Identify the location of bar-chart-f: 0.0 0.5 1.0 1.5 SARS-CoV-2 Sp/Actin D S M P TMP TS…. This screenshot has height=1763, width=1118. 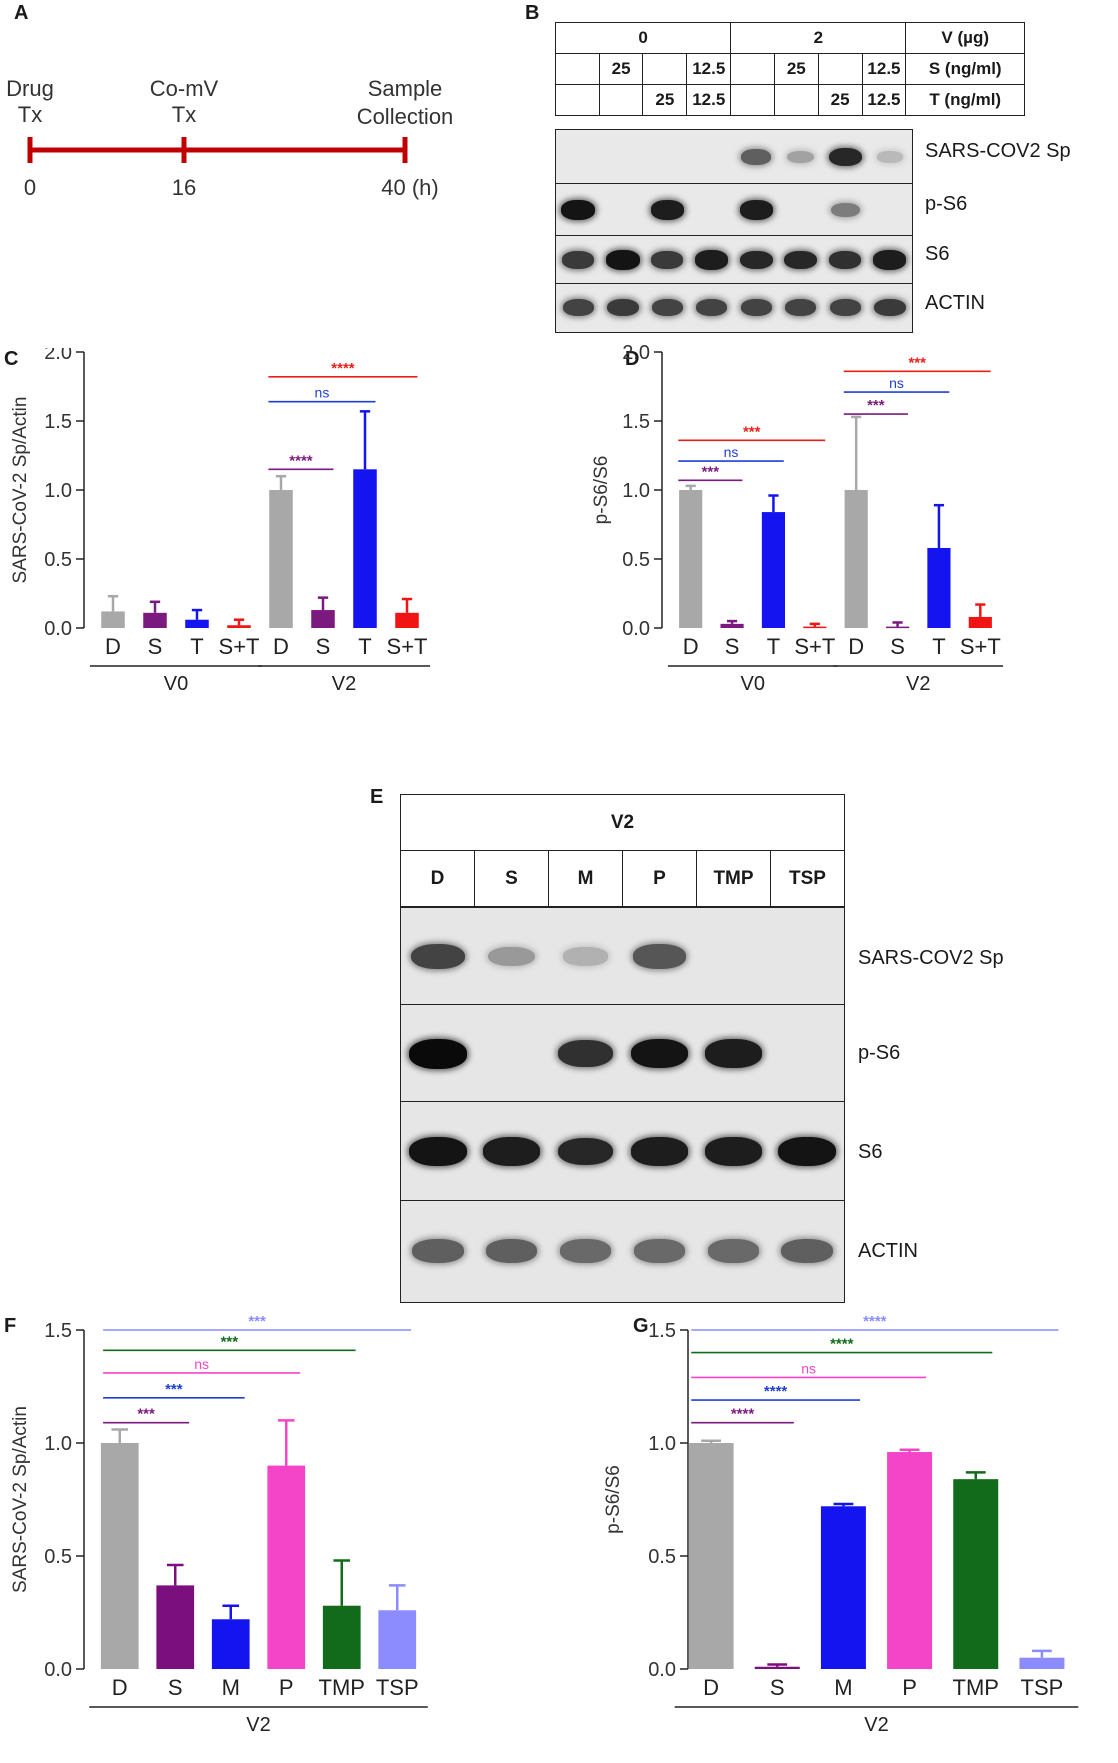
(219, 1525).